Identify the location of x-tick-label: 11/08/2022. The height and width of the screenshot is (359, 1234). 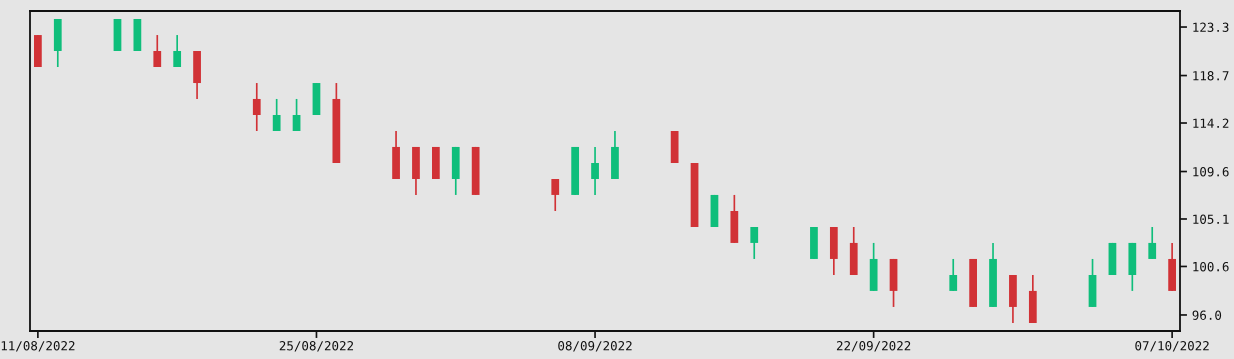
(38, 346).